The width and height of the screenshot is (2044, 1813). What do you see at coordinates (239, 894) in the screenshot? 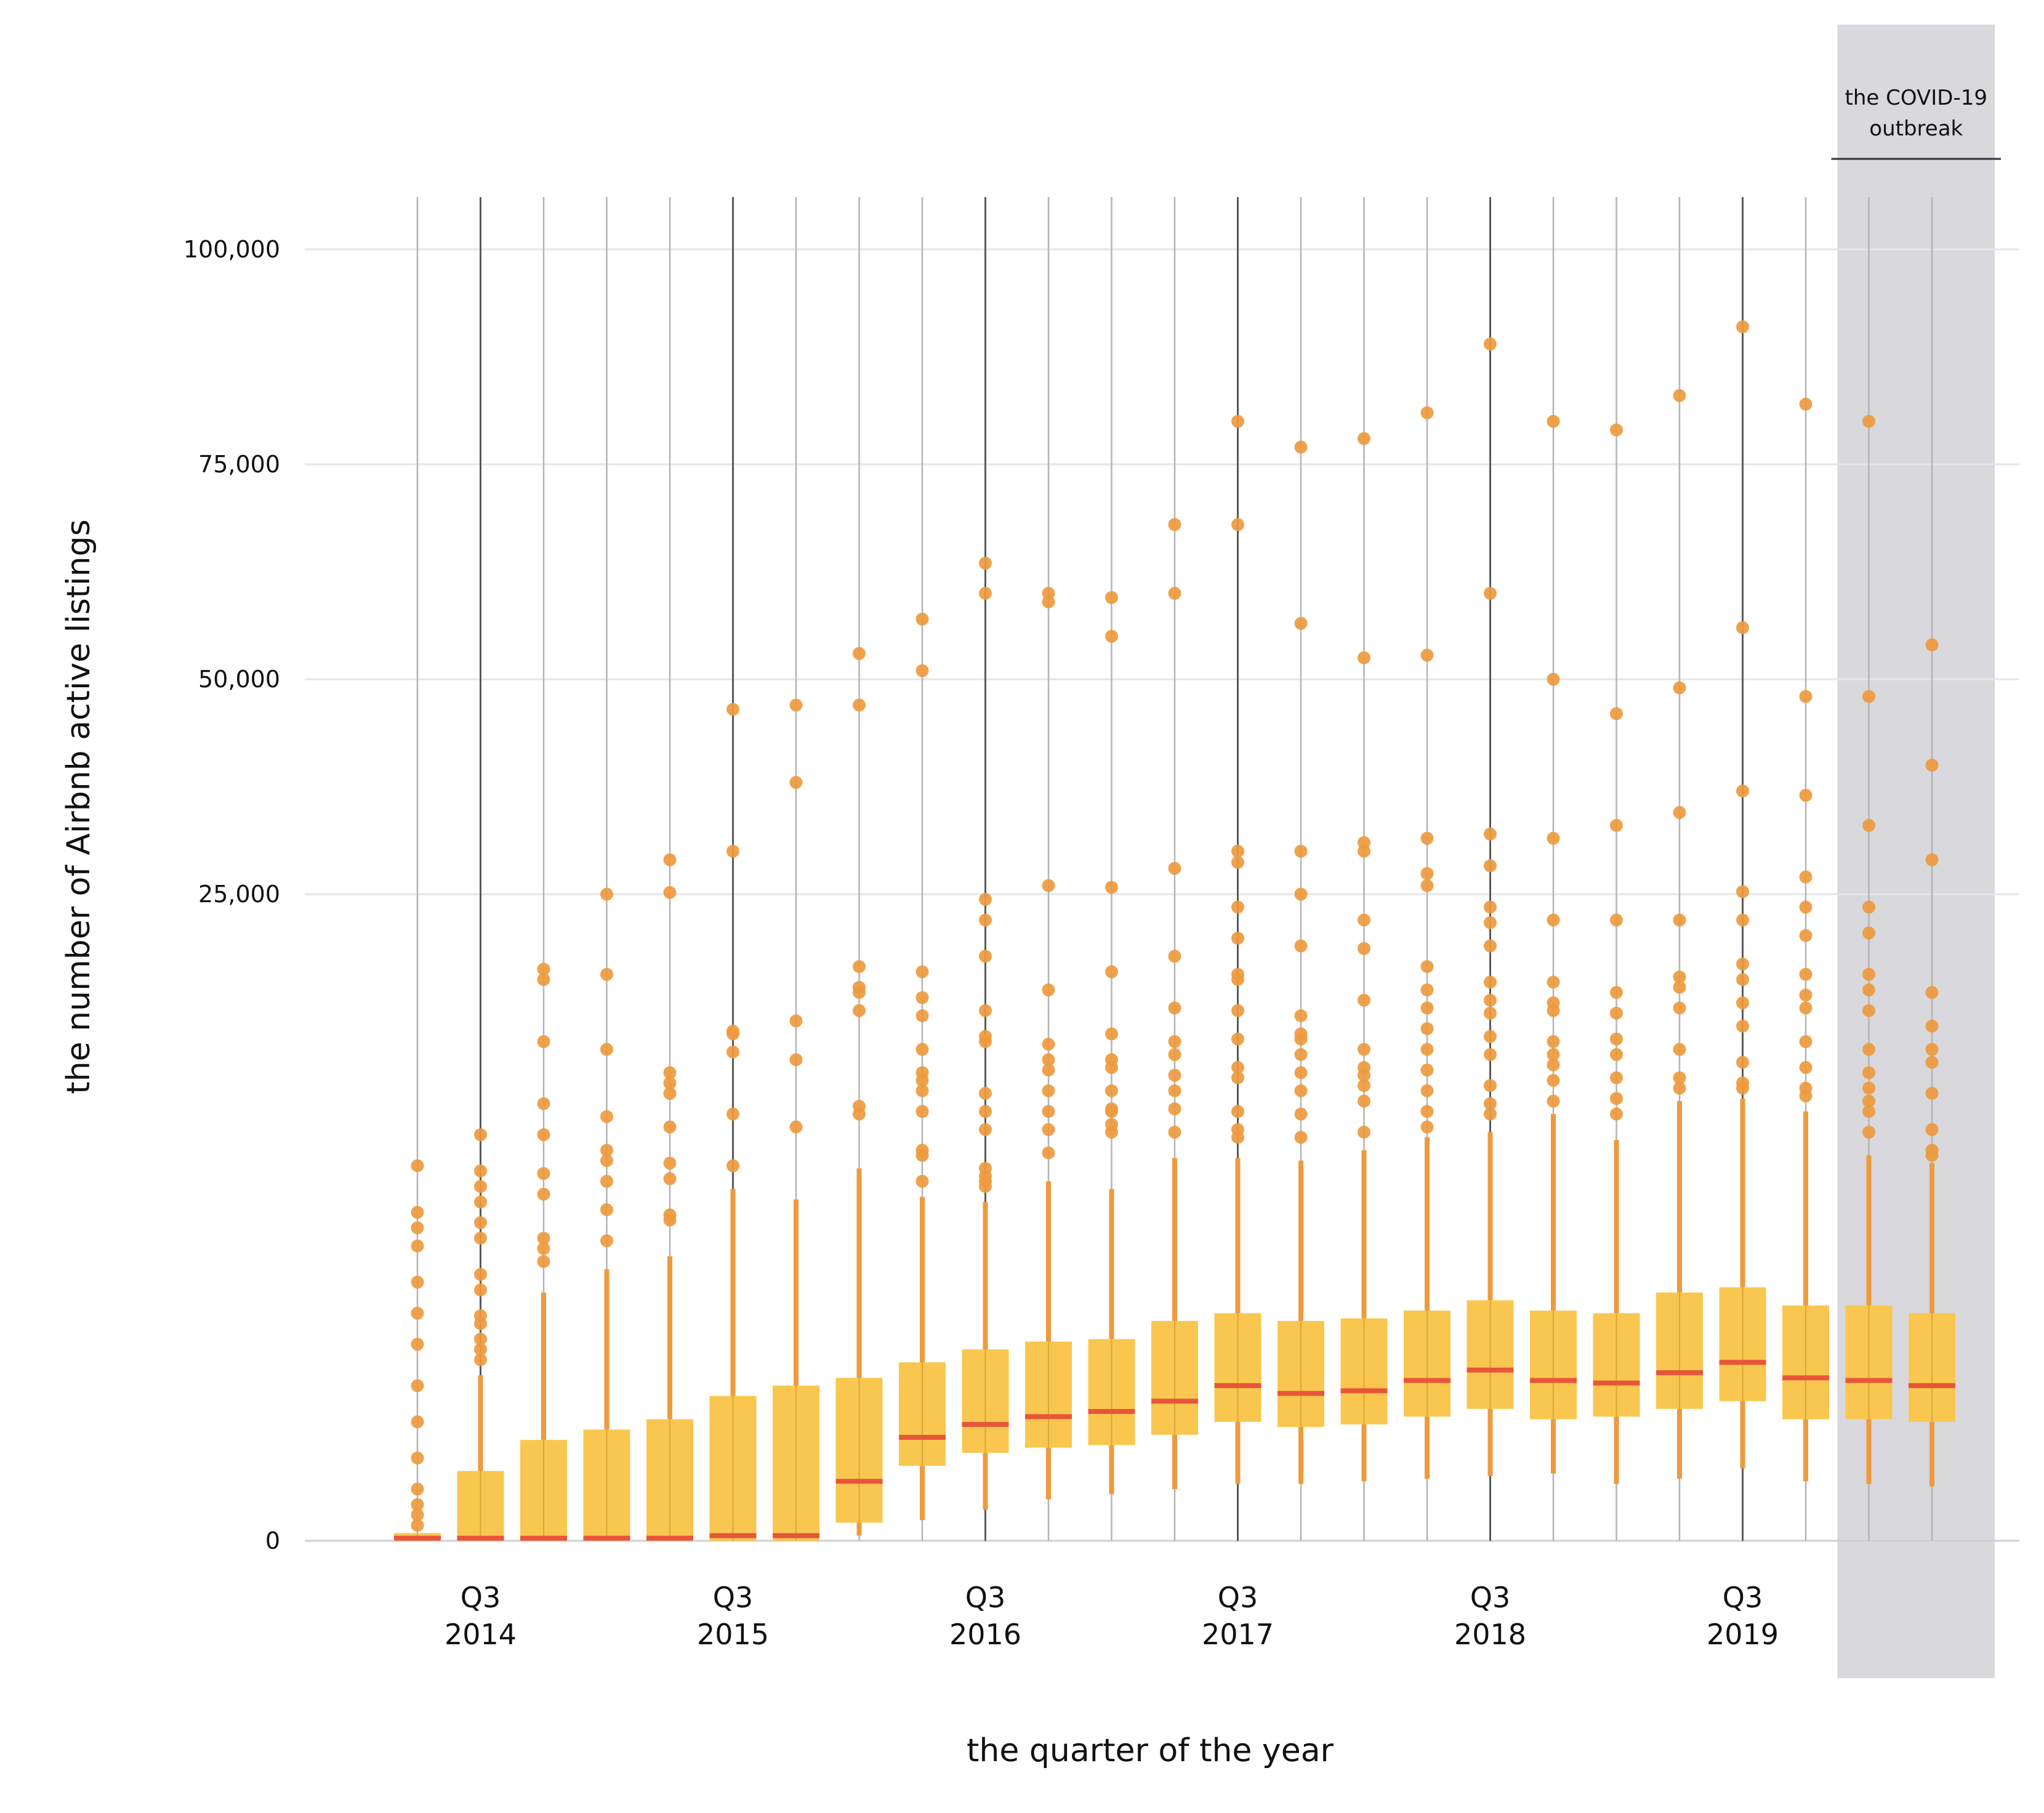
I see `y-tick-label: 25,000` at bounding box center [239, 894].